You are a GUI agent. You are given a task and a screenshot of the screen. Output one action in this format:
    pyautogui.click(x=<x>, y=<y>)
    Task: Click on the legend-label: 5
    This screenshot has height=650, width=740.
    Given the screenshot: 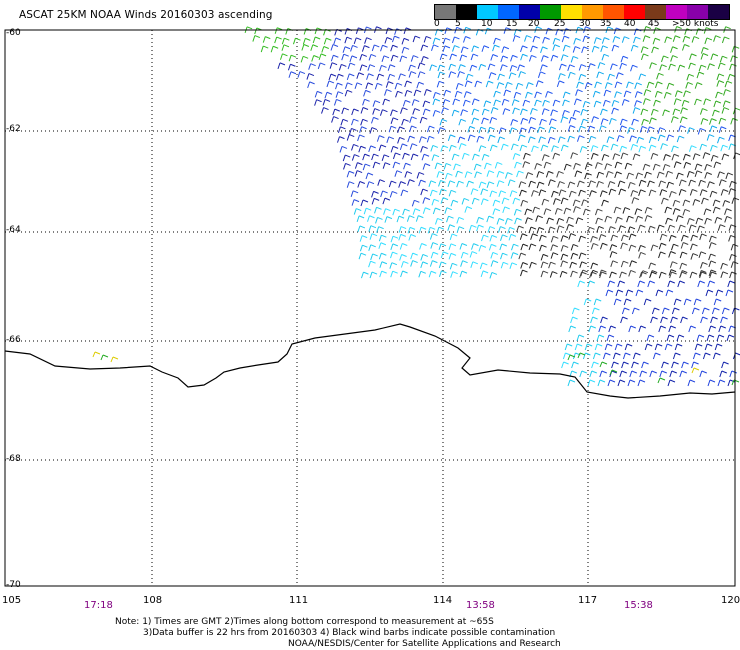 What is the action you would take?
    pyautogui.click(x=458, y=24)
    